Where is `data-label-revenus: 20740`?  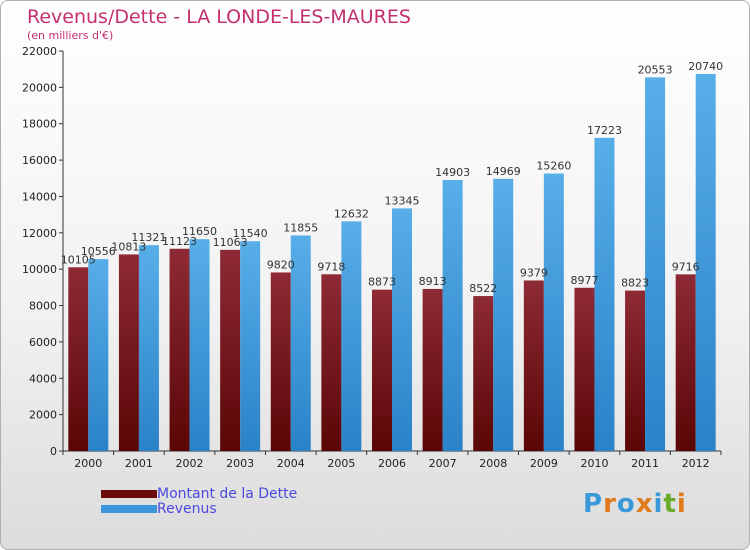
data-label-revenus: 20740 is located at coordinates (705, 66).